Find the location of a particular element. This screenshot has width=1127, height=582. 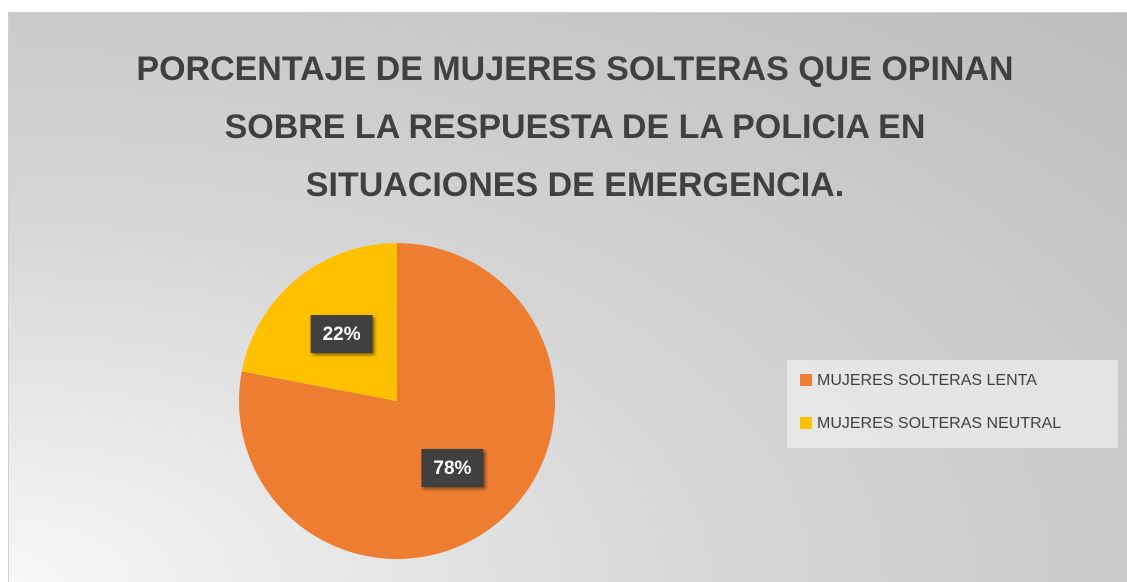

legend-box is located at coordinates (952, 404).